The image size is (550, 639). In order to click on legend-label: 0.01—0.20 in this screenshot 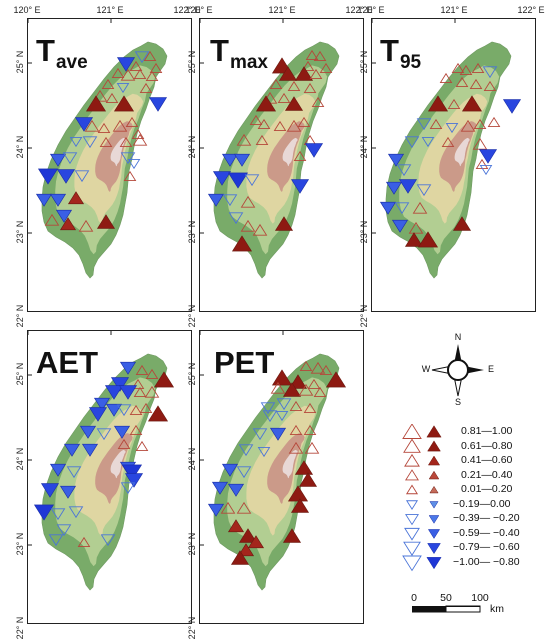, I will do `click(487, 489)`.